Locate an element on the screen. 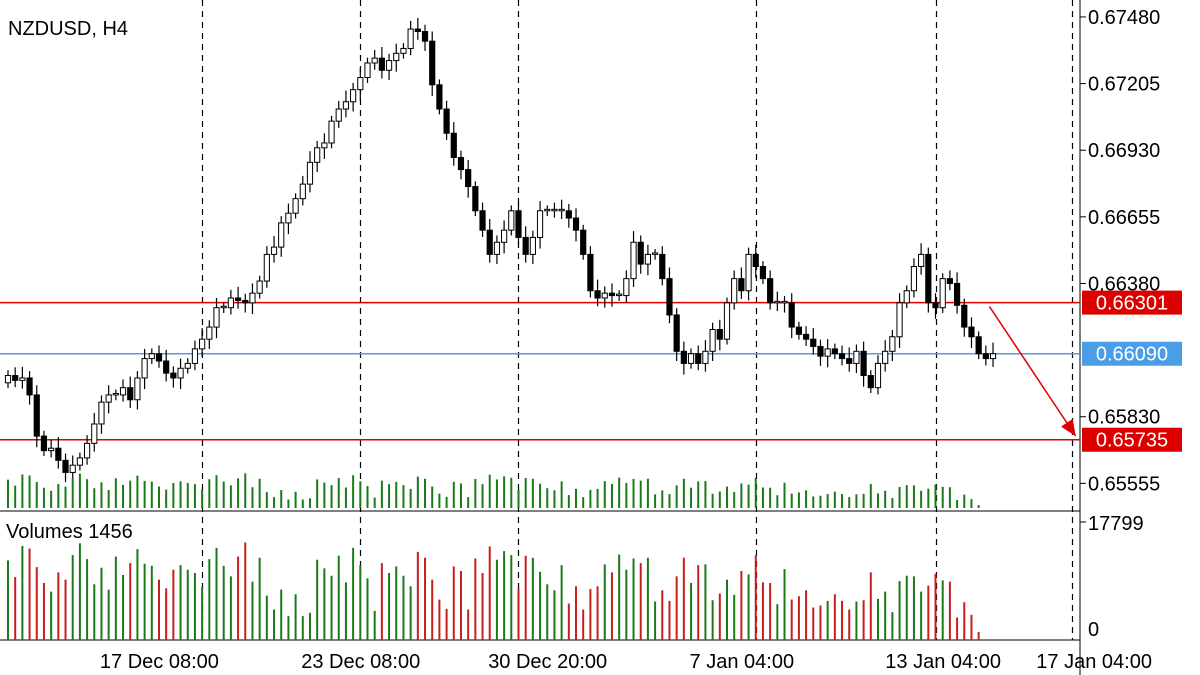 This screenshot has height=675, width=1200. main-panel-volume-bars is located at coordinates (493, 490).